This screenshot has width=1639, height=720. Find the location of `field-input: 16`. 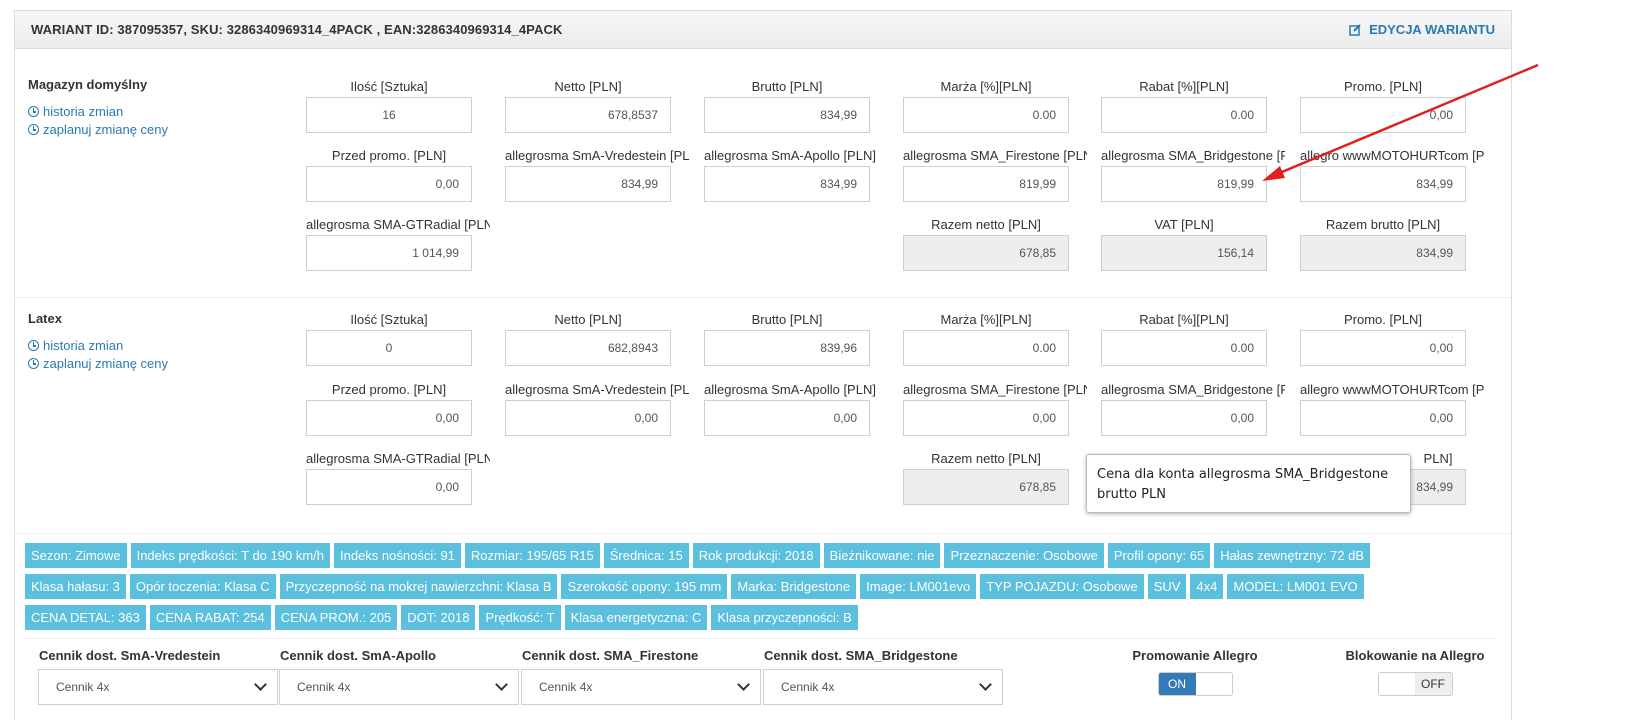

field-input: 16 is located at coordinates (389, 115).